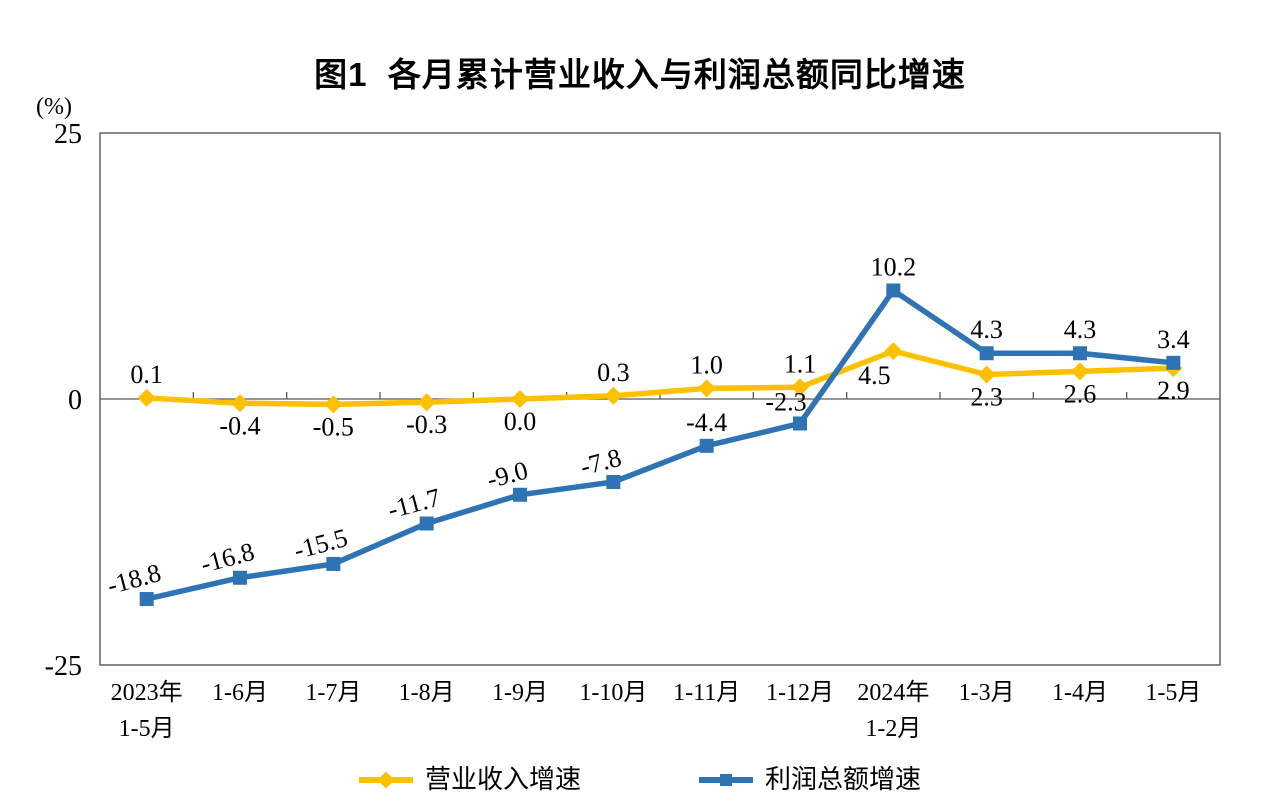 This screenshot has height=807, width=1280. What do you see at coordinates (706, 422) in the screenshot?
I see `data-label: -4.4` at bounding box center [706, 422].